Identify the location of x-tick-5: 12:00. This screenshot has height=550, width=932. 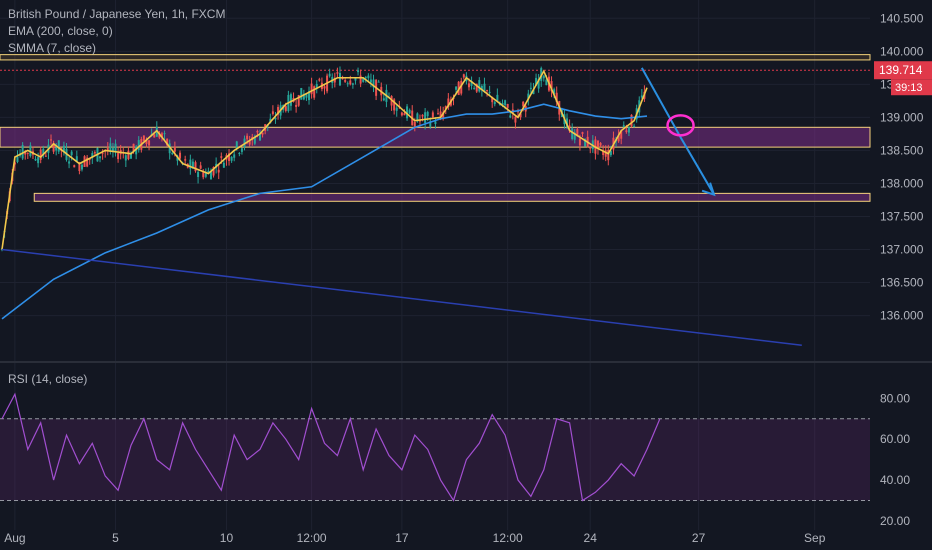
(508, 538).